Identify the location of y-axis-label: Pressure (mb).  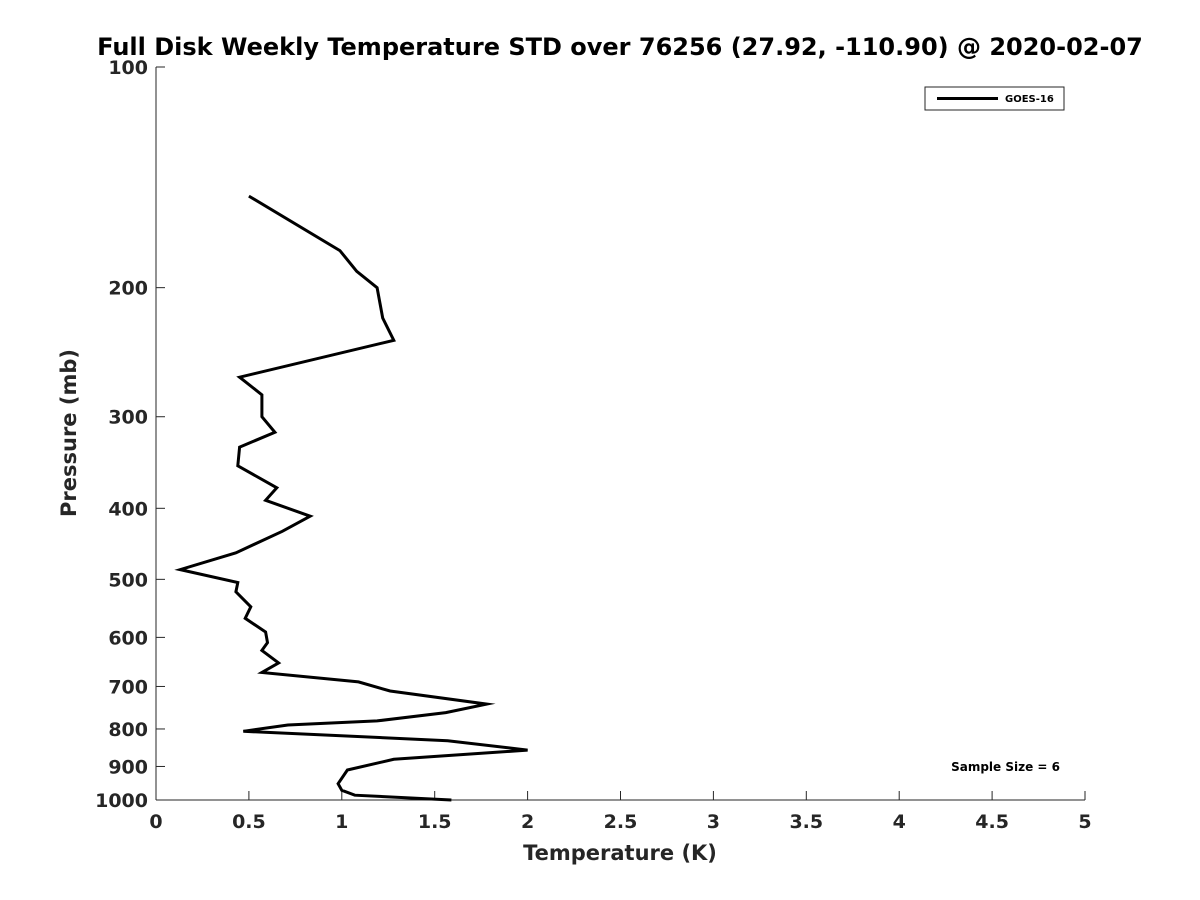
(69, 433).